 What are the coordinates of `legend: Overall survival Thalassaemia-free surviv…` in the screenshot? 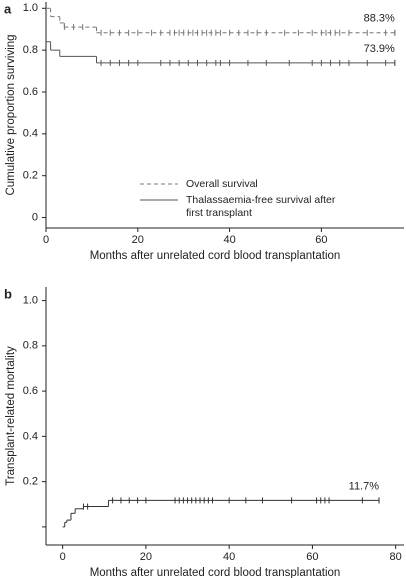 It's located at (244, 200).